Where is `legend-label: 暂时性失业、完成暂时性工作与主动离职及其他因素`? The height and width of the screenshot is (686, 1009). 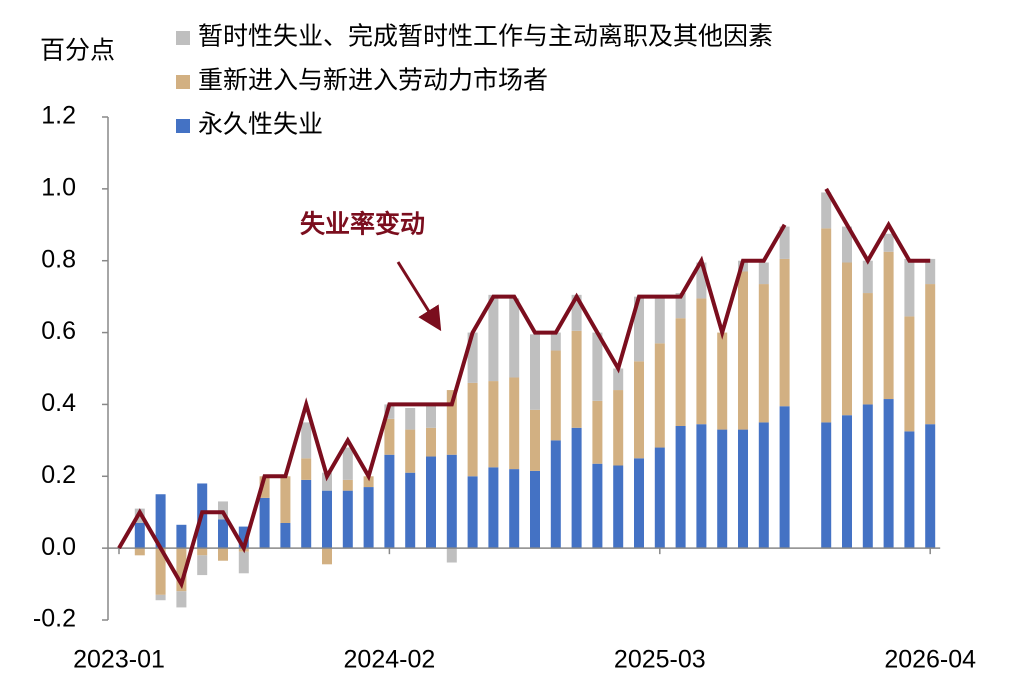
legend-label: 暂时性失业、完成暂时性工作与主动离职及其他因素 is located at coordinates (485, 37).